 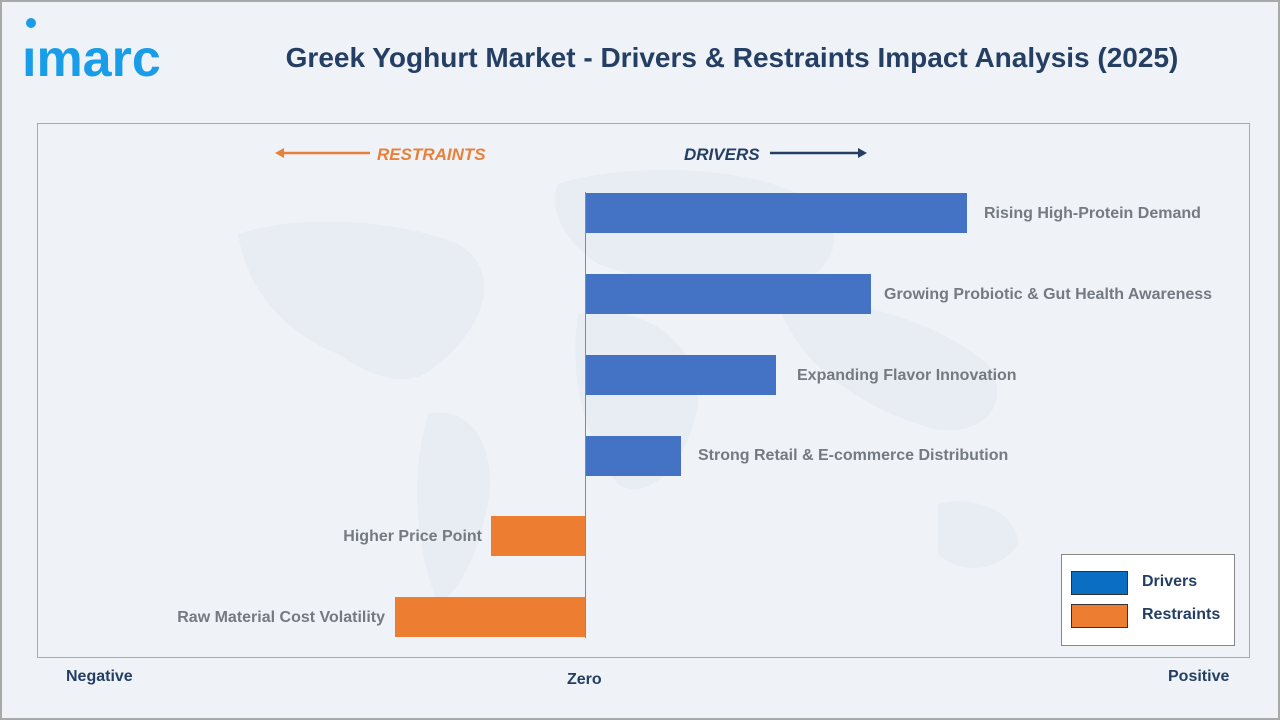 I want to click on axis-label-negative: Negative, so click(x=99, y=676).